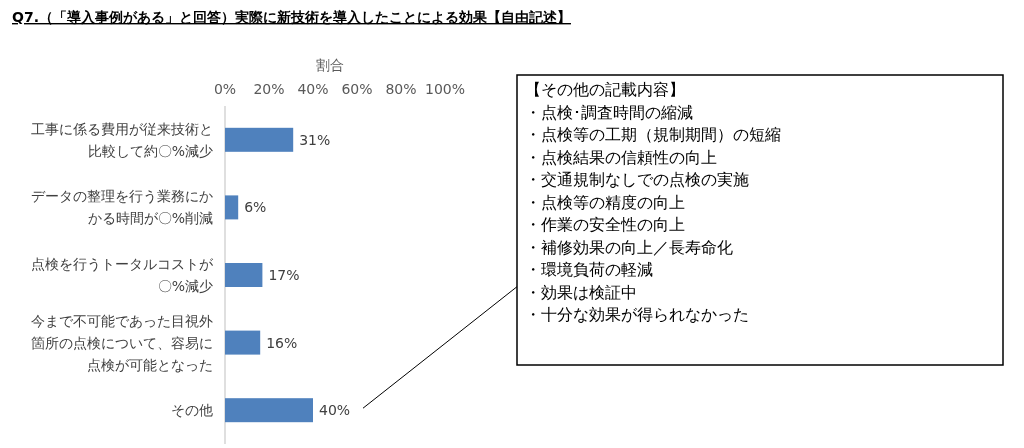 Image resolution: width=1024 pixels, height=448 pixels. I want to click on y-tick-label: 工事に係る費用が従来技術と比較して約〇%減少, so click(122, 139).